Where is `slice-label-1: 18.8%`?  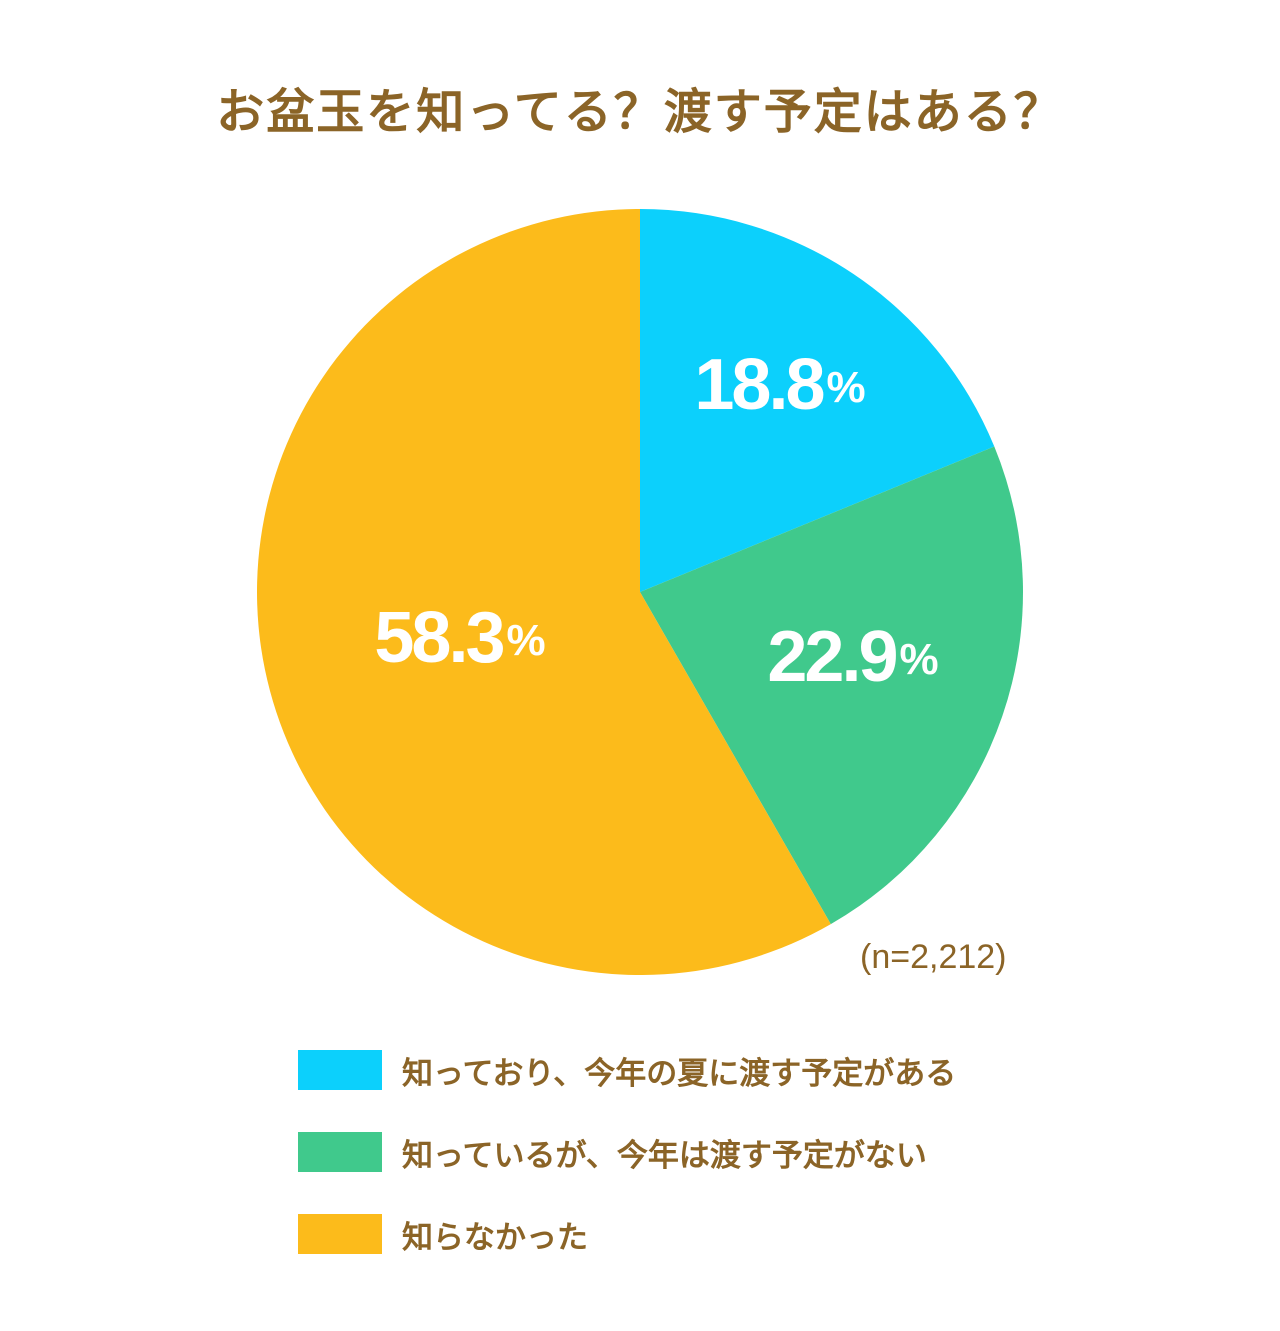 slice-label-1: 18.8% is located at coordinates (779, 385).